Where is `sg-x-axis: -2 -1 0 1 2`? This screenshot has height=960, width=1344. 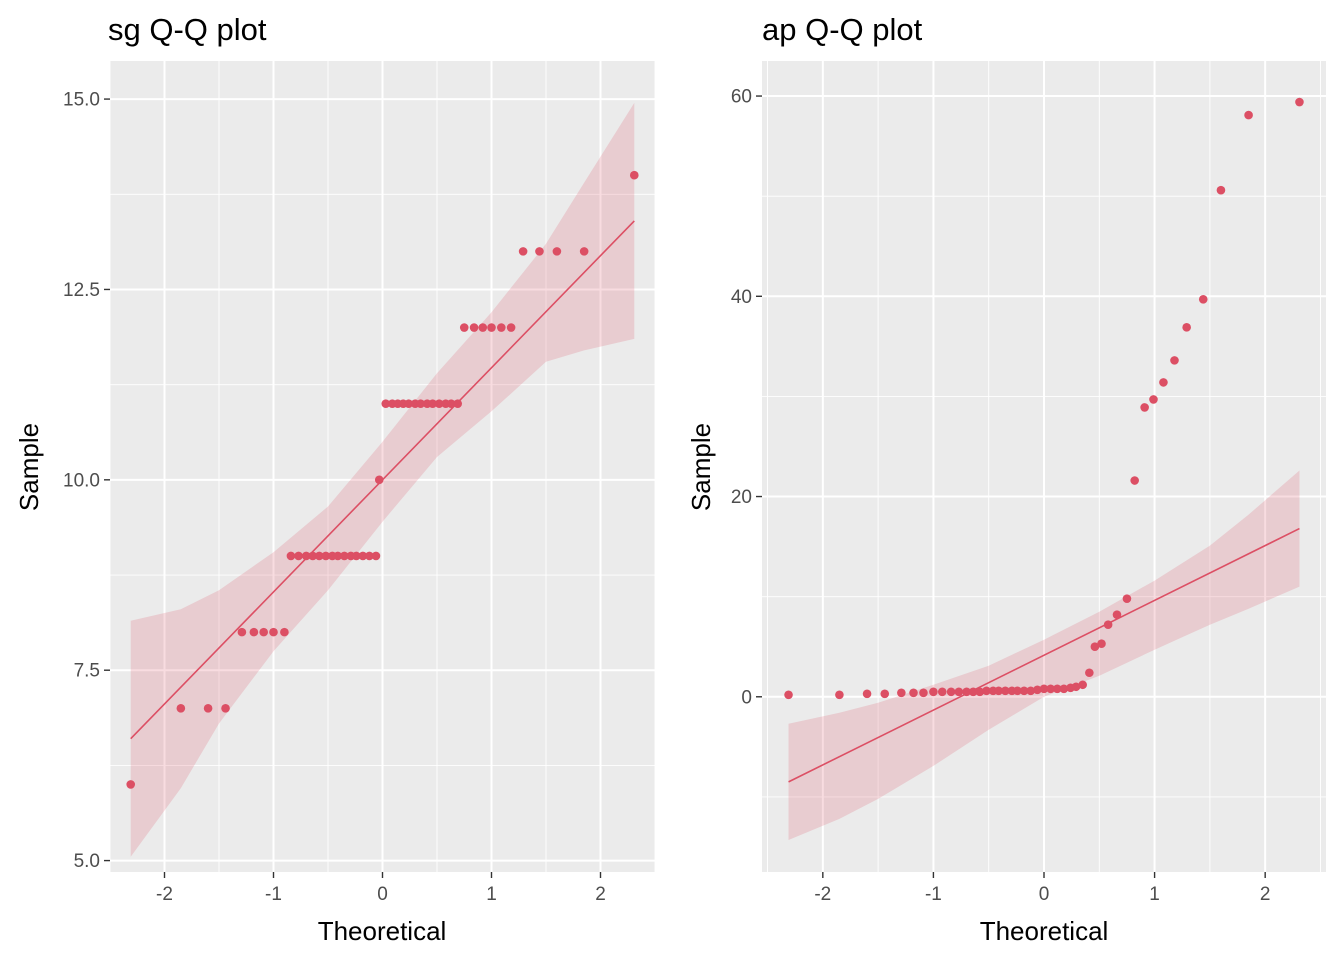
sg-x-axis: -2 -1 0 1 2 is located at coordinates (381, 888).